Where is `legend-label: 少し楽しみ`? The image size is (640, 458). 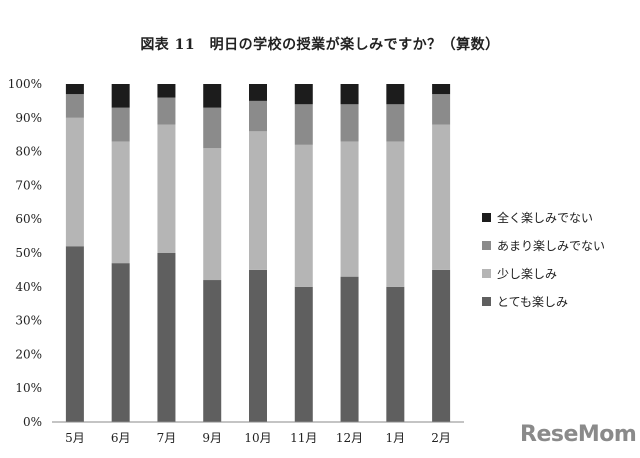 legend-label: 少し楽しみ is located at coordinates (527, 273).